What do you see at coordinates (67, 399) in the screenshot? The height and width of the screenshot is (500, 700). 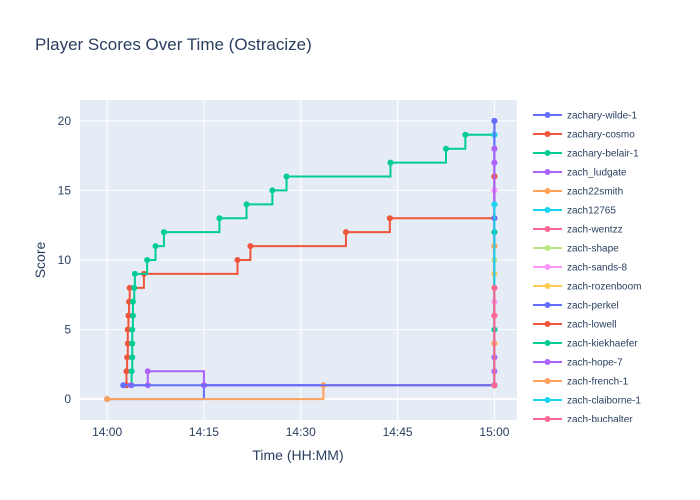 I see `y-tick-label: 0` at bounding box center [67, 399].